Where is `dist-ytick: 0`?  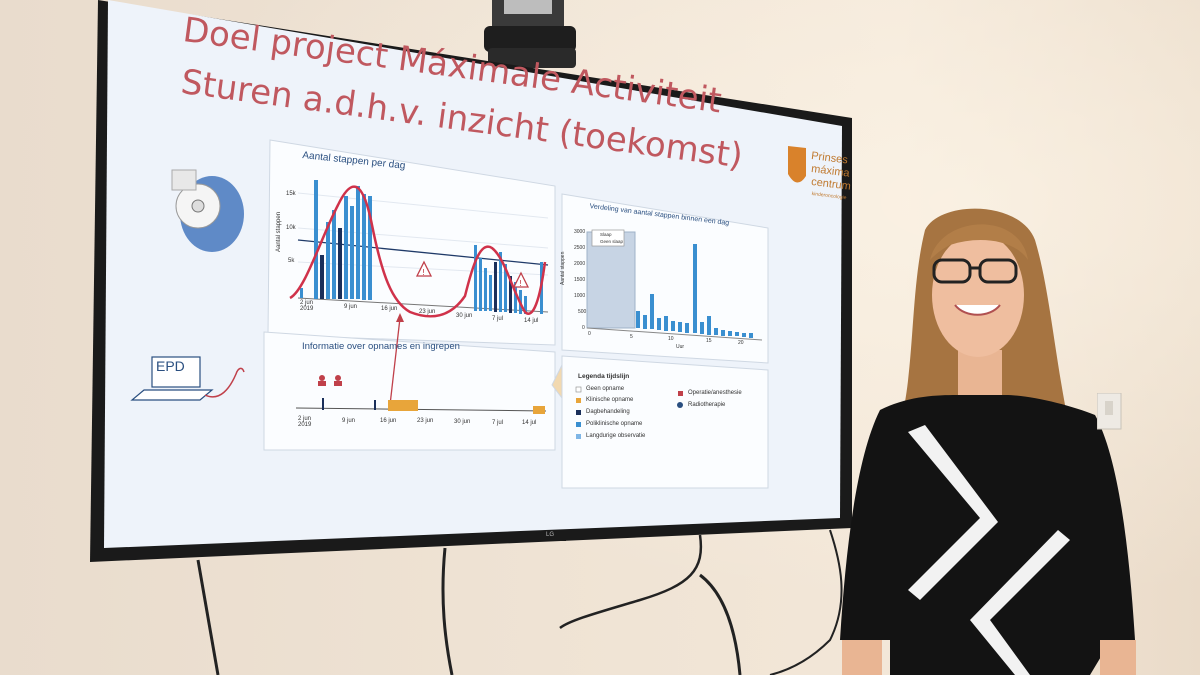
dist-ytick: 0 is located at coordinates (583, 328).